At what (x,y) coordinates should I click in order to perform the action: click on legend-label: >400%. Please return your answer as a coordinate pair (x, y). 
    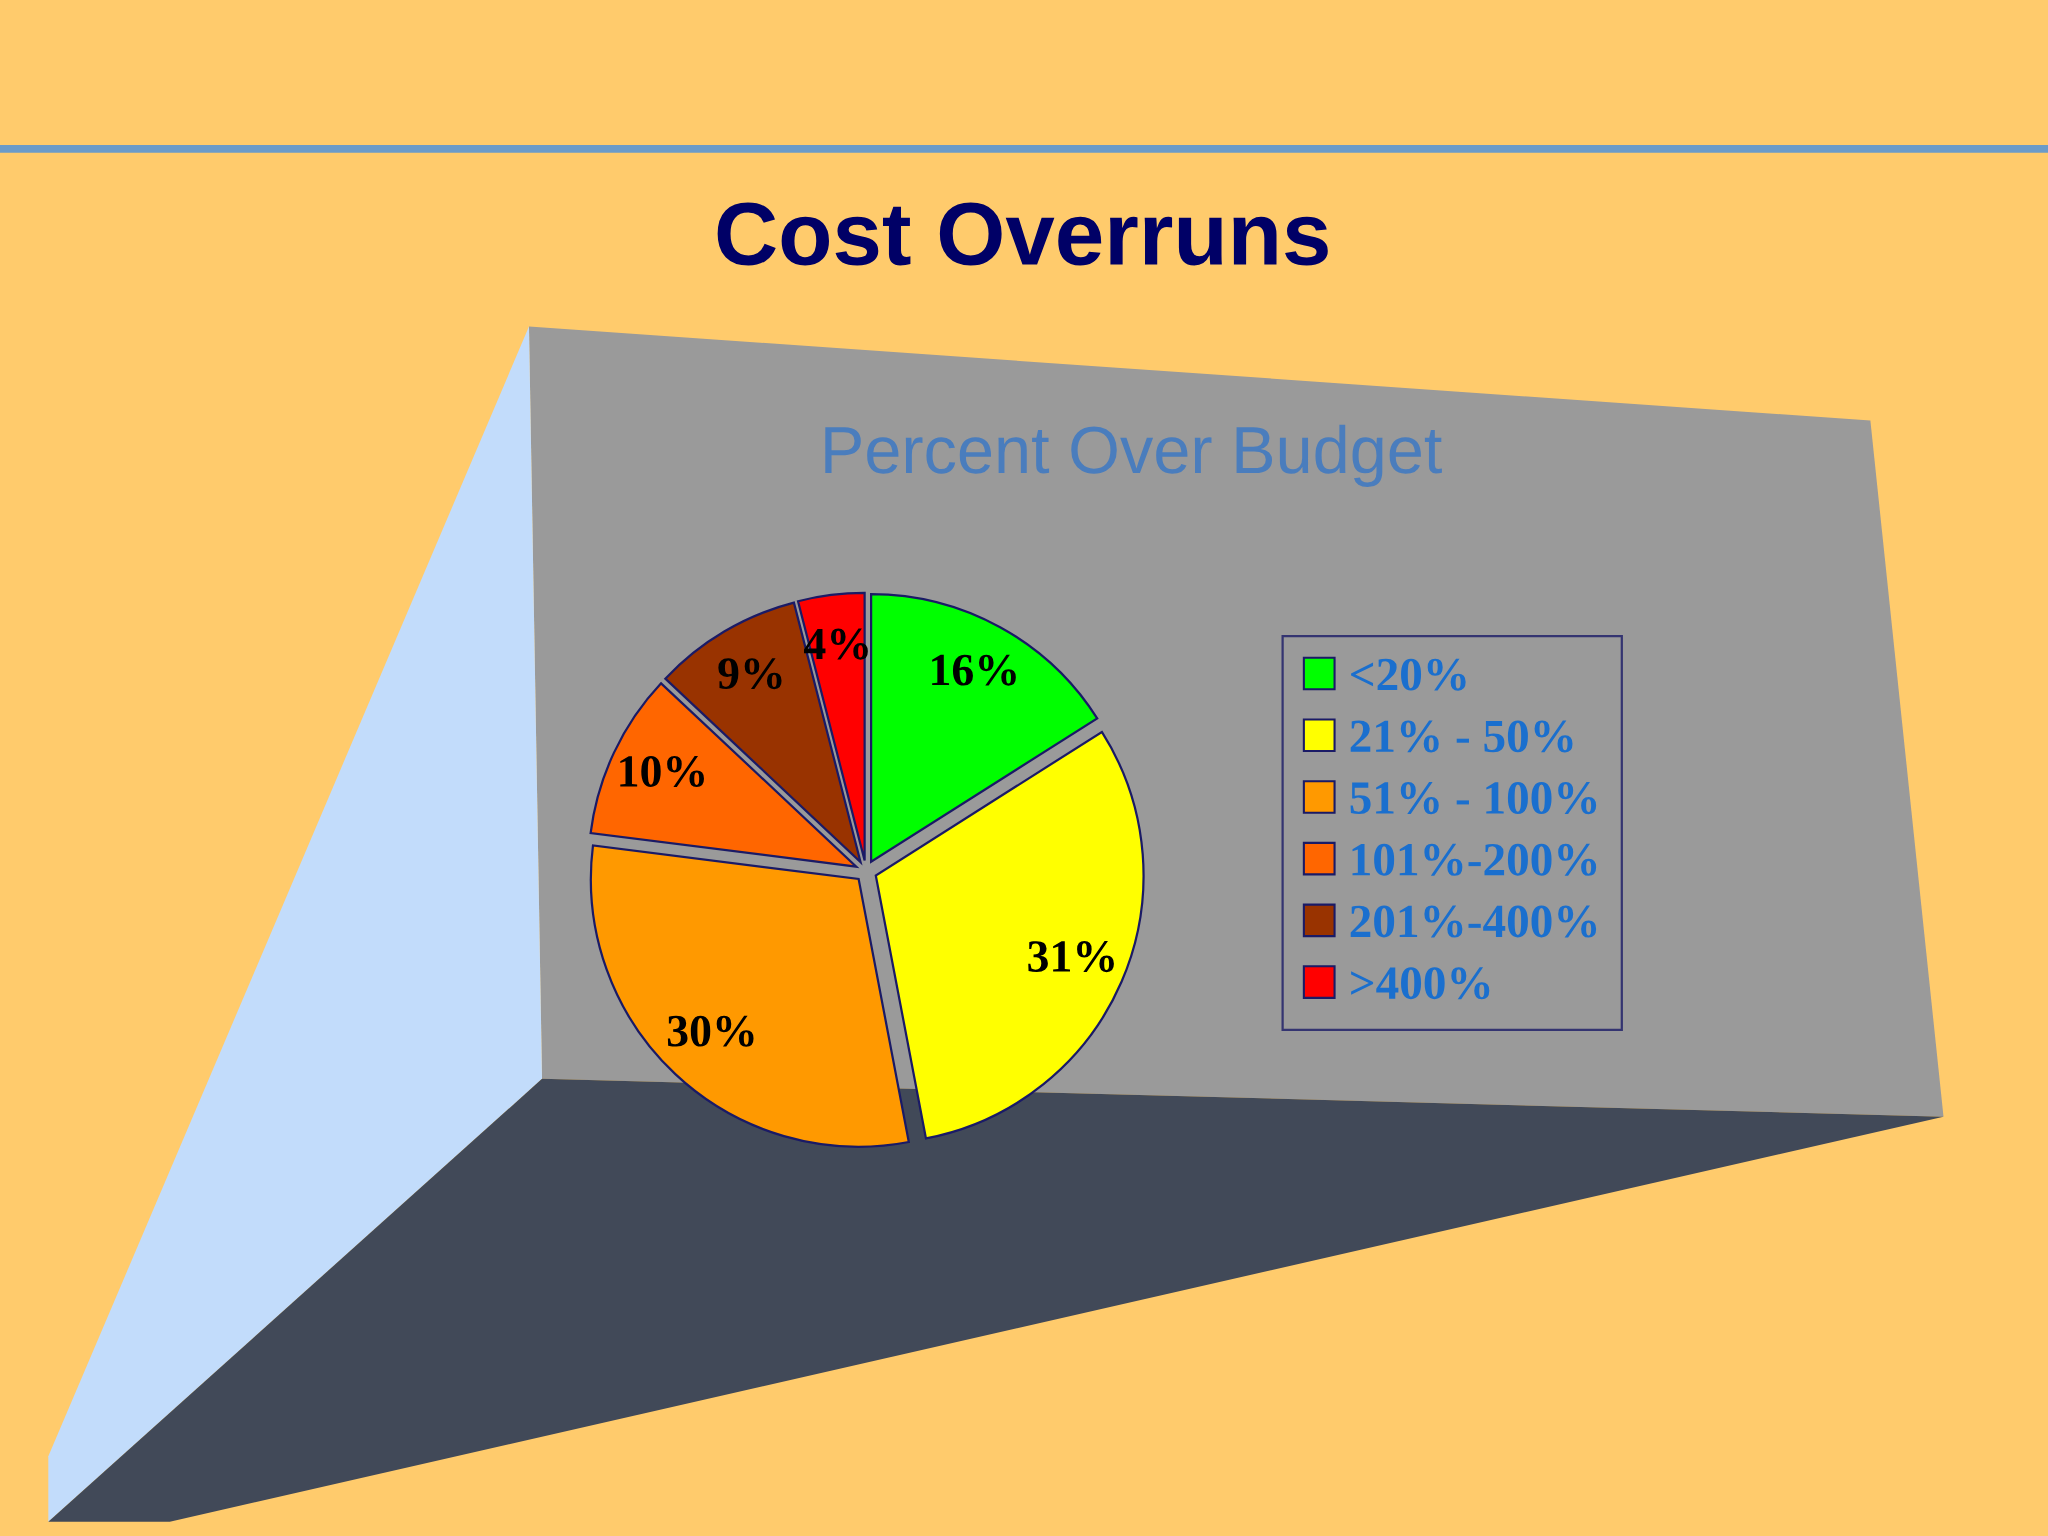
    Looking at the image, I should click on (1420, 983).